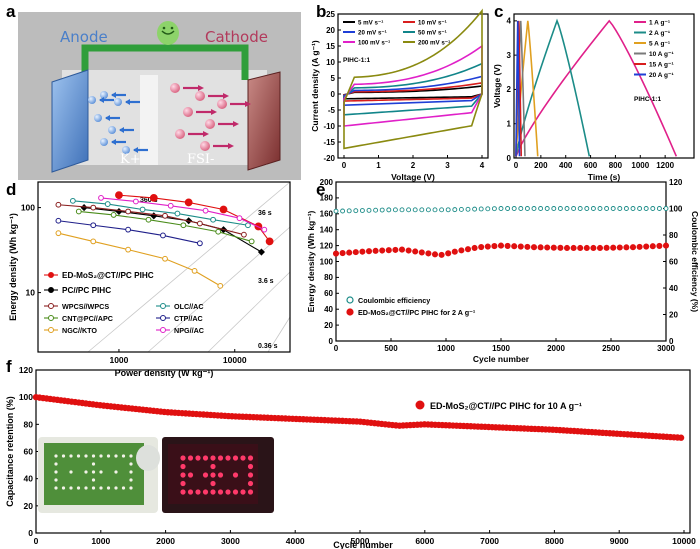  Describe the element at coordinates (331, 341) in the screenshot. I see `y-tick-label: 0` at that location.